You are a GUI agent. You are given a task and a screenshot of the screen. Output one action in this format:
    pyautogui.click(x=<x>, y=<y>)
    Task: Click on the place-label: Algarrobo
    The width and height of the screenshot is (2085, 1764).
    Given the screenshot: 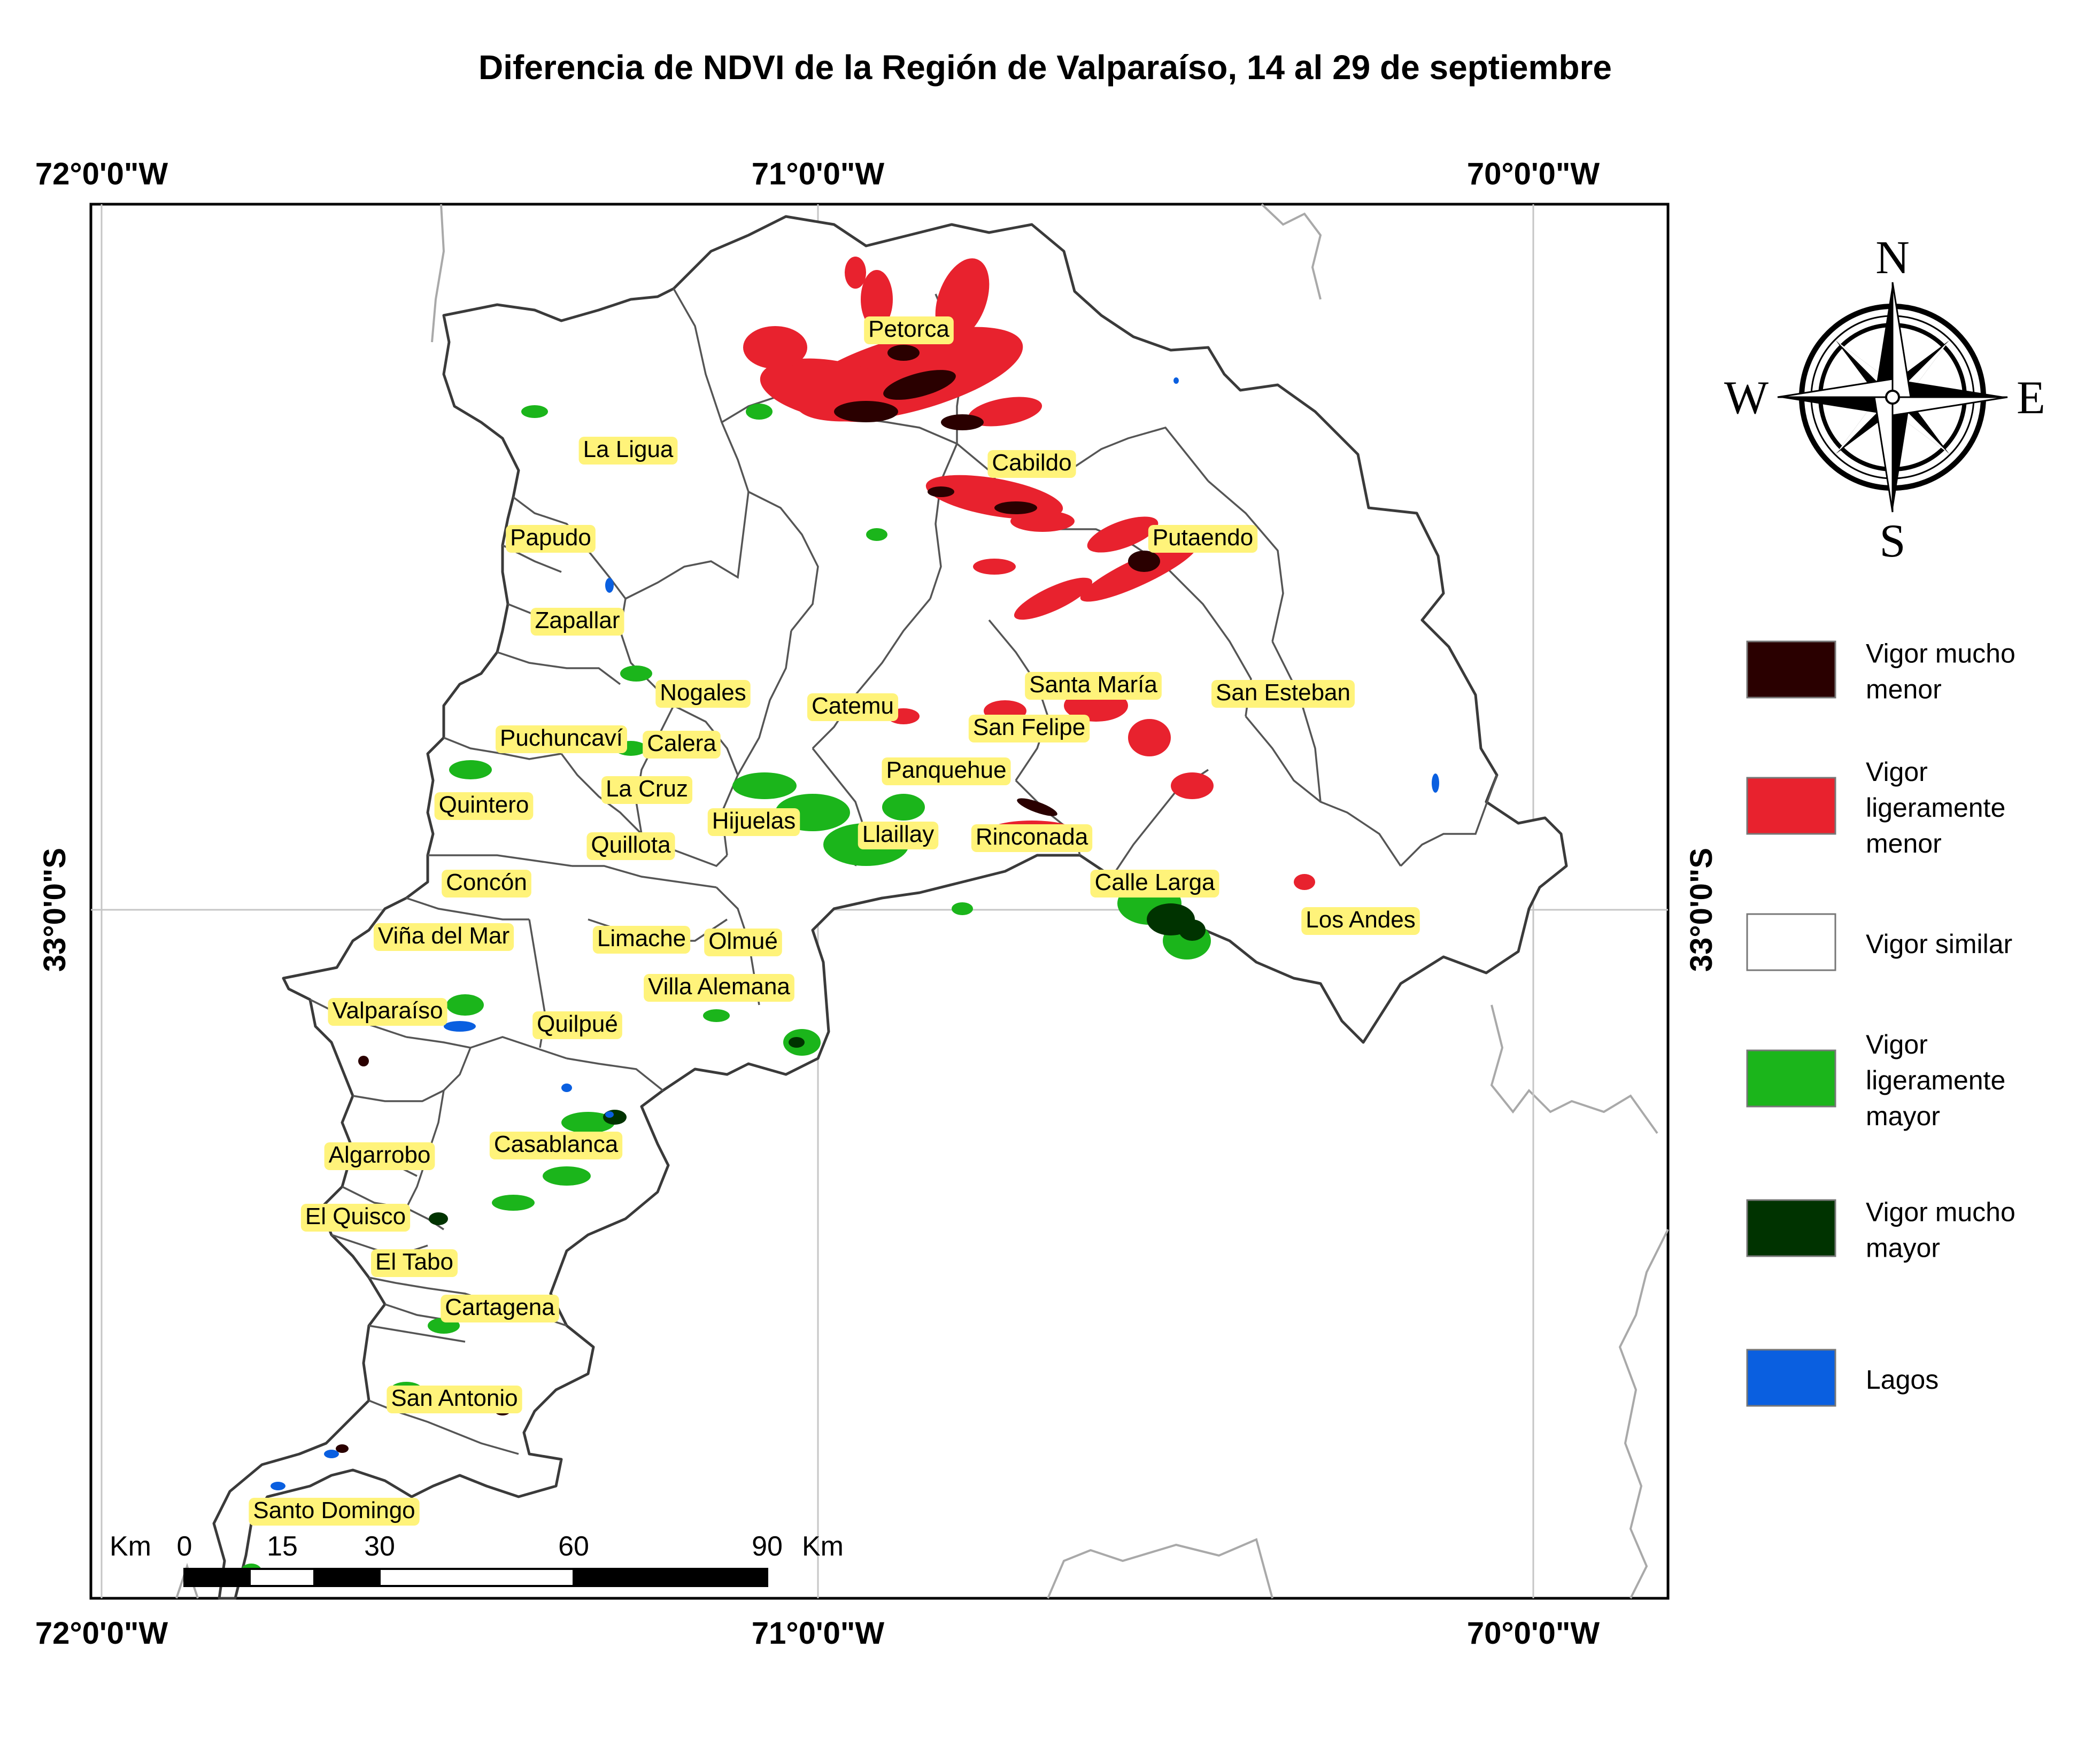 What is the action you would take?
    pyautogui.click(x=379, y=1156)
    